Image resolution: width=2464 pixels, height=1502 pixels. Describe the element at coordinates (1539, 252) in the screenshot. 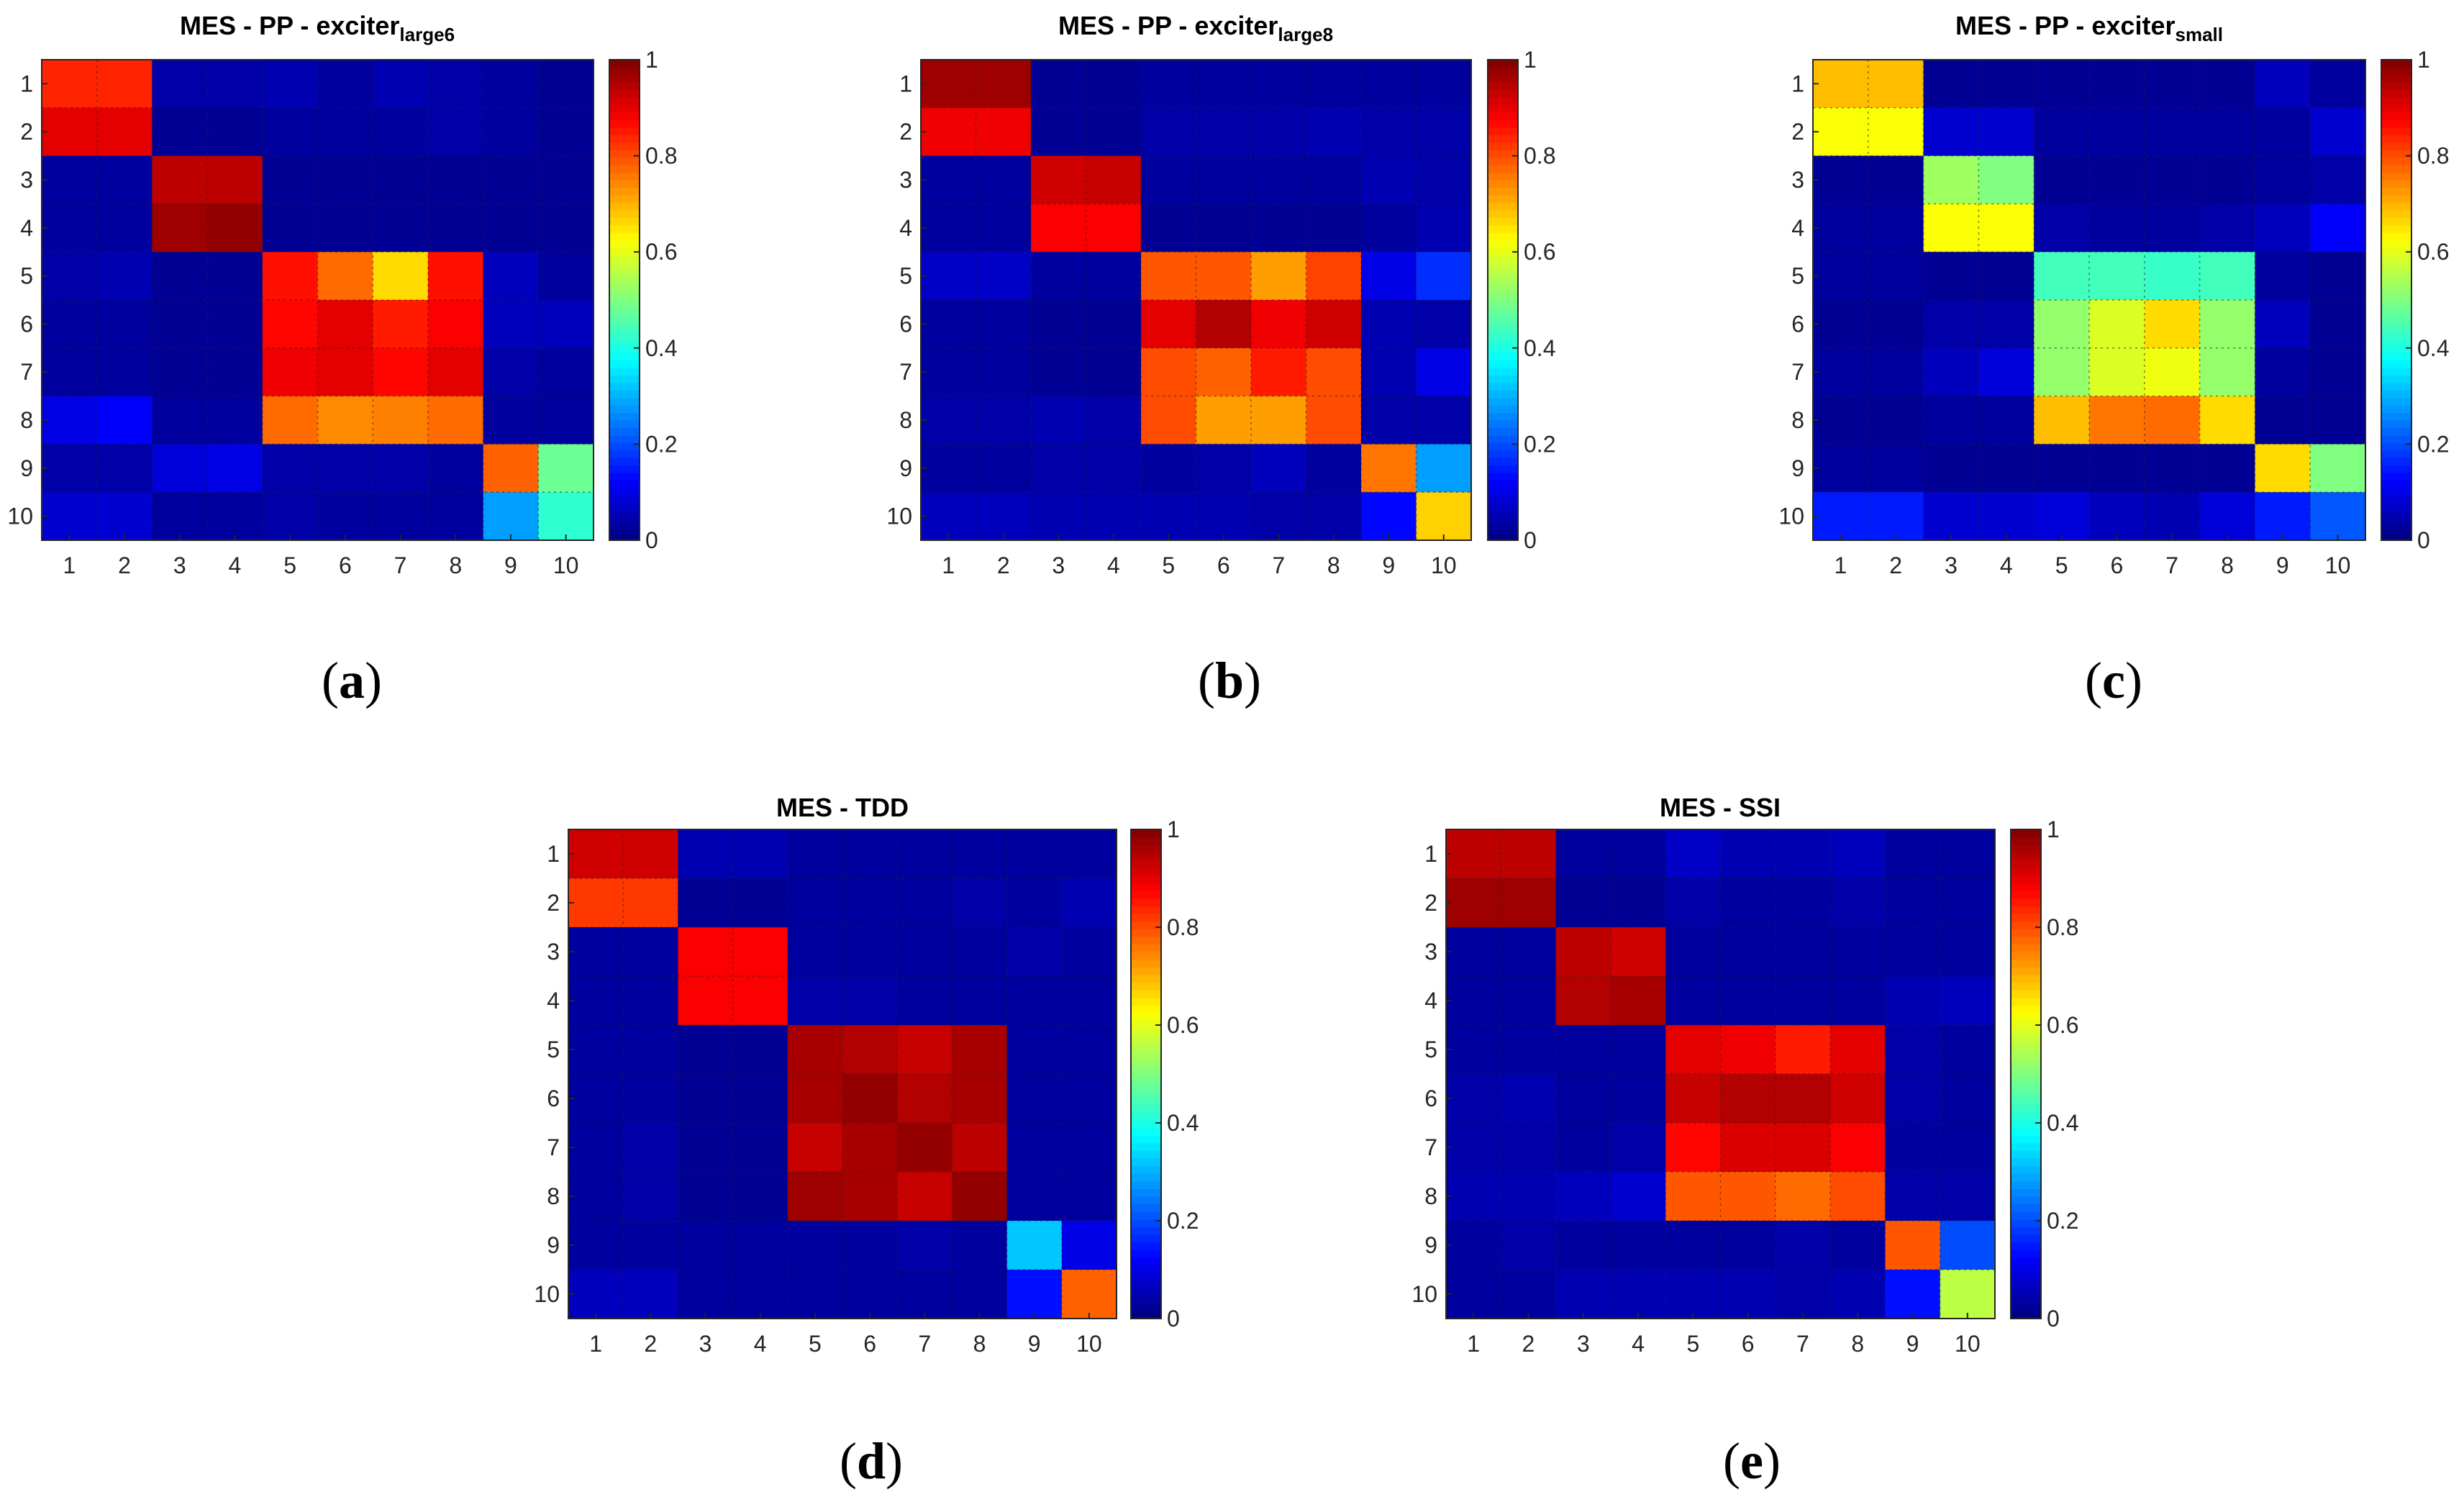

I see `colorbar-tick-label: 0.6` at that location.